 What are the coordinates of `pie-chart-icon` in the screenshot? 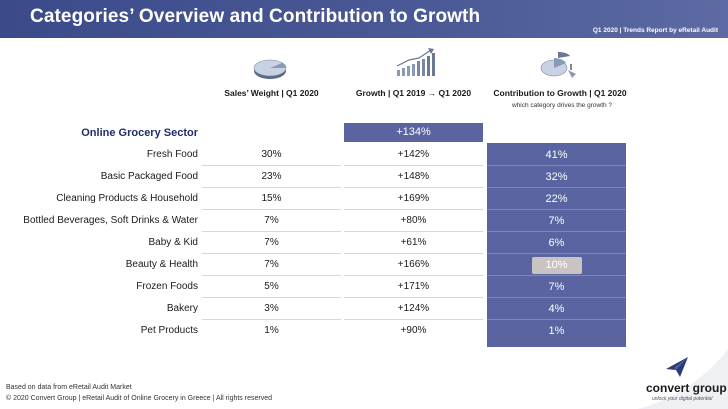 It's located at (270, 69).